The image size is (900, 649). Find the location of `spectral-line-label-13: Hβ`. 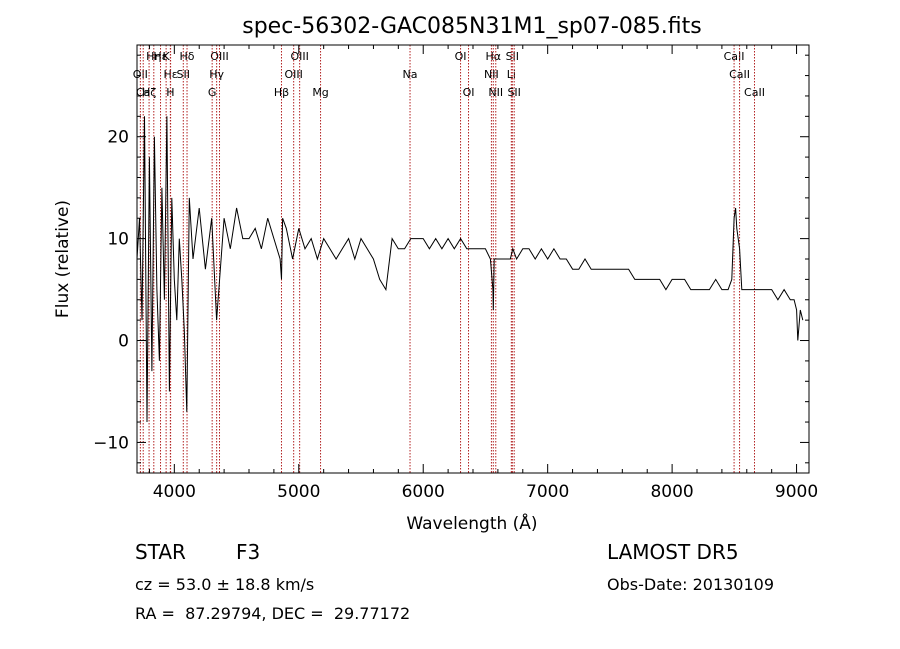

spectral-line-label-13: Hβ is located at coordinates (281, 92).